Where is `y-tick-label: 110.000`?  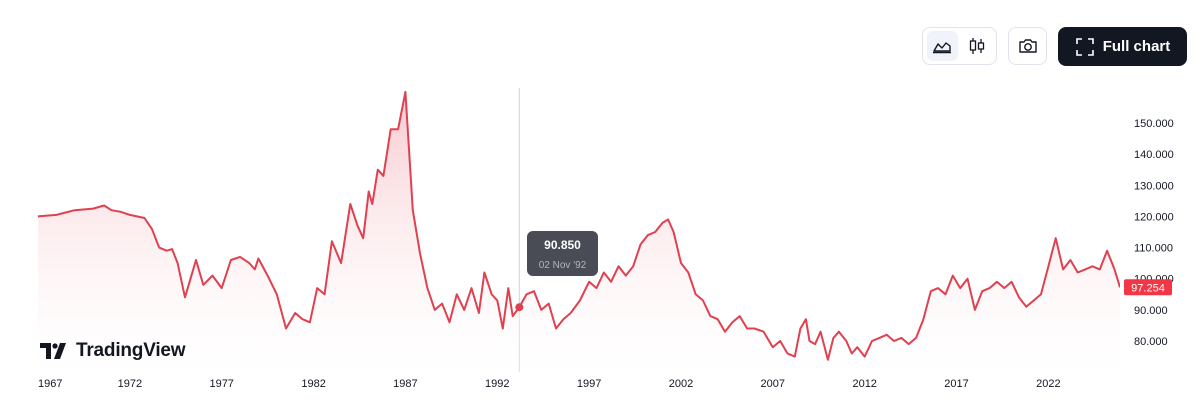 y-tick-label: 110.000 is located at coordinates (1153, 249).